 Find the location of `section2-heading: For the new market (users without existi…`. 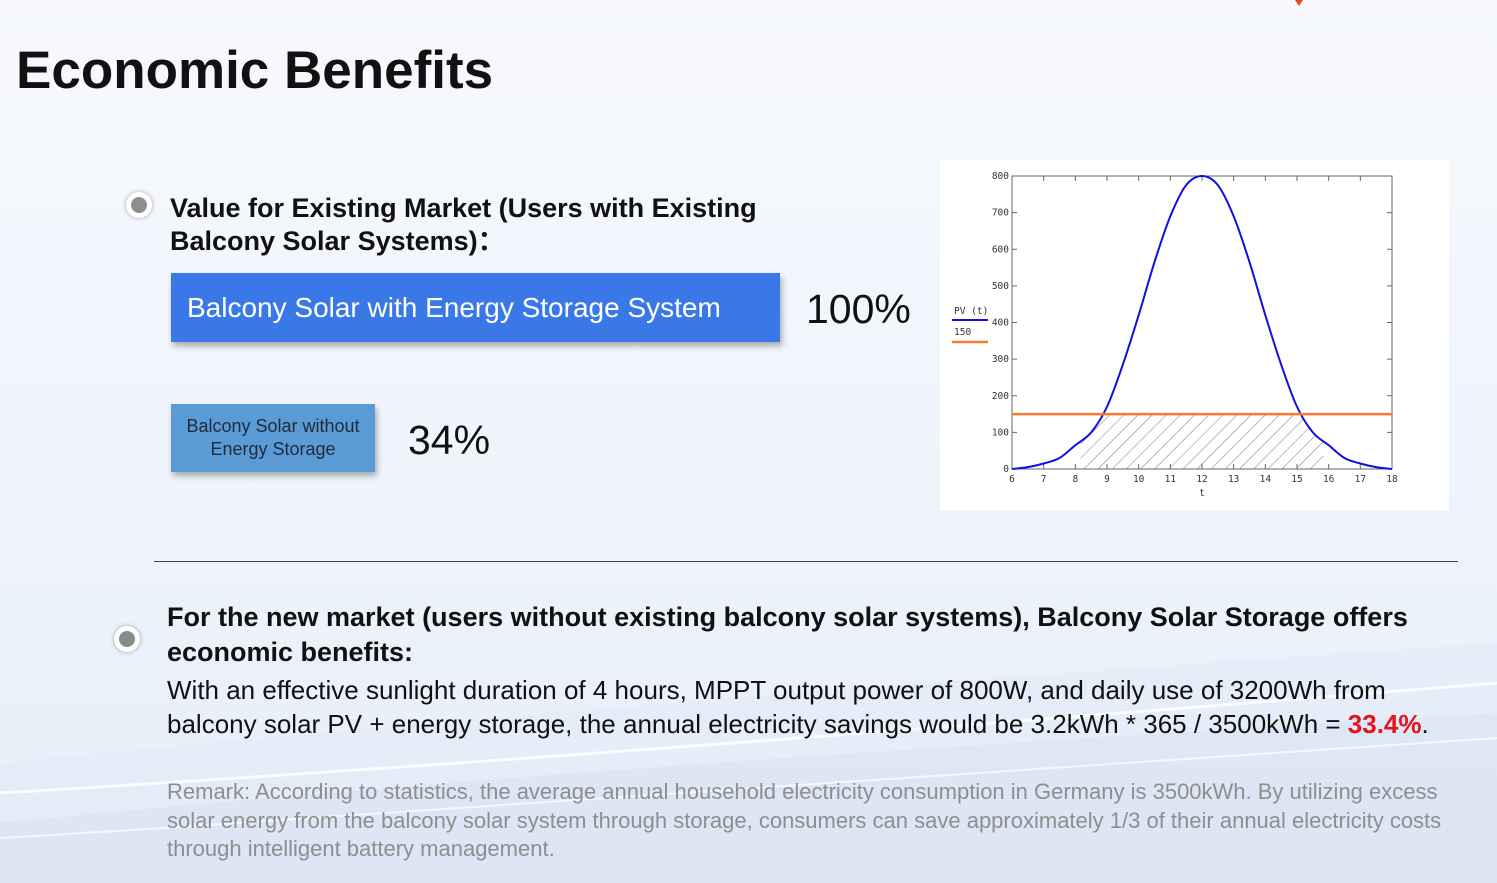

section2-heading: For the new market (users without existi… is located at coordinates (787, 634).